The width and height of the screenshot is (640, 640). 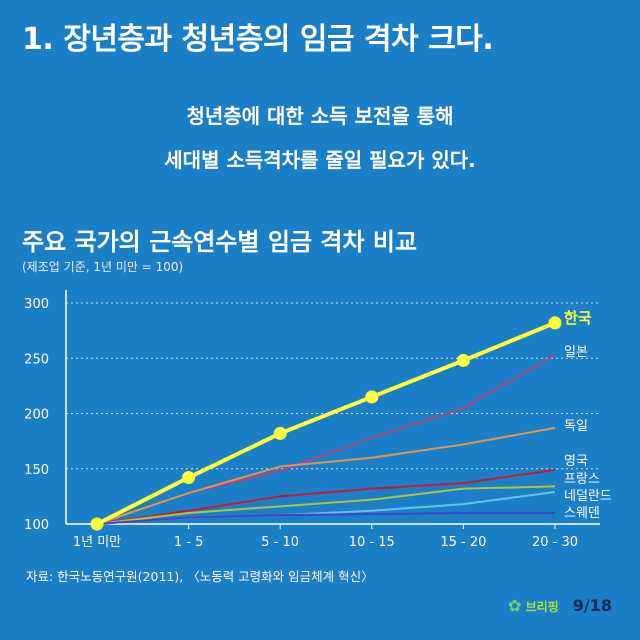 I want to click on y-tick-label: 150, so click(x=36, y=470).